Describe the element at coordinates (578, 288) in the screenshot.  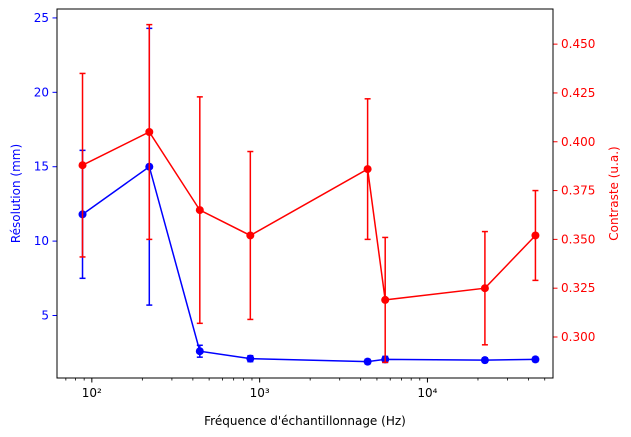
I see `right-tick-label: 0.325` at that location.